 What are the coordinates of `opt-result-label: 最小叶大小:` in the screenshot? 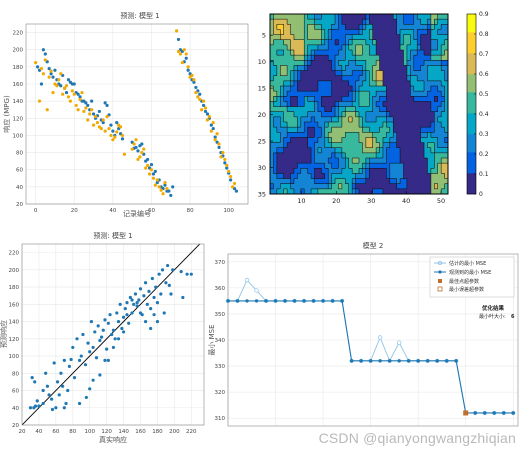 It's located at (492, 316).